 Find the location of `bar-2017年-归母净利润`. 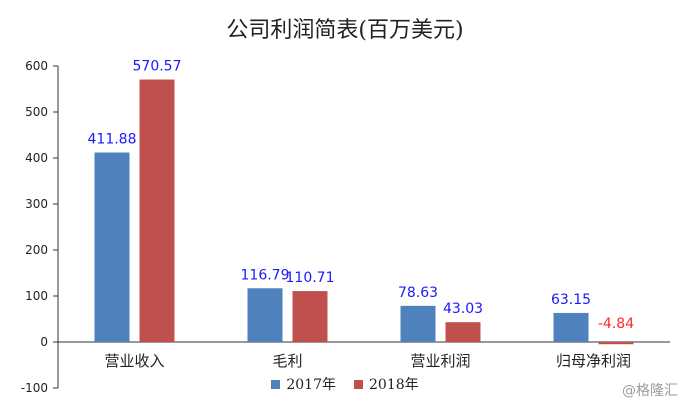

bar-2017年-归母净利润 is located at coordinates (571, 327).